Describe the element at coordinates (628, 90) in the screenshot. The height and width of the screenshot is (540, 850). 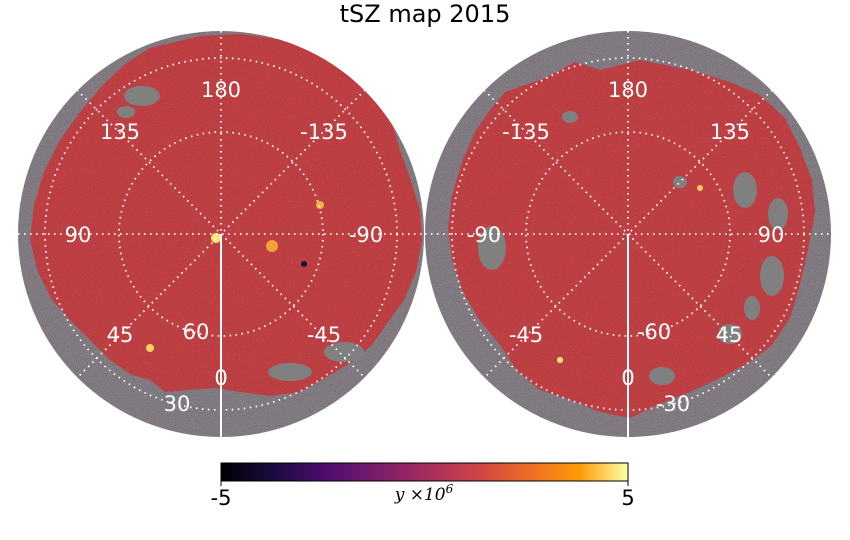
I see `right-label-180: 180` at that location.